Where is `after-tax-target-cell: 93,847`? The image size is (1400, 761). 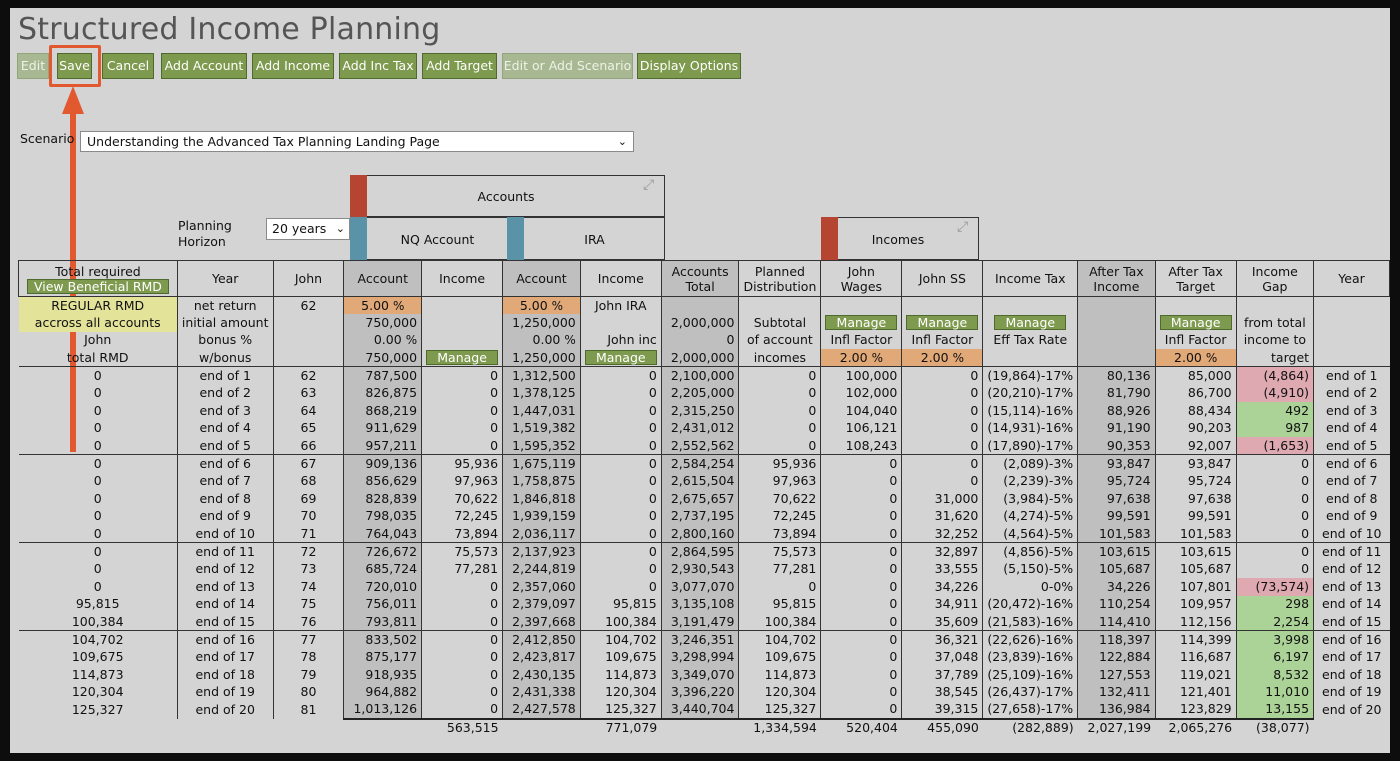 after-tax-target-cell: 93,847 is located at coordinates (1195, 463).